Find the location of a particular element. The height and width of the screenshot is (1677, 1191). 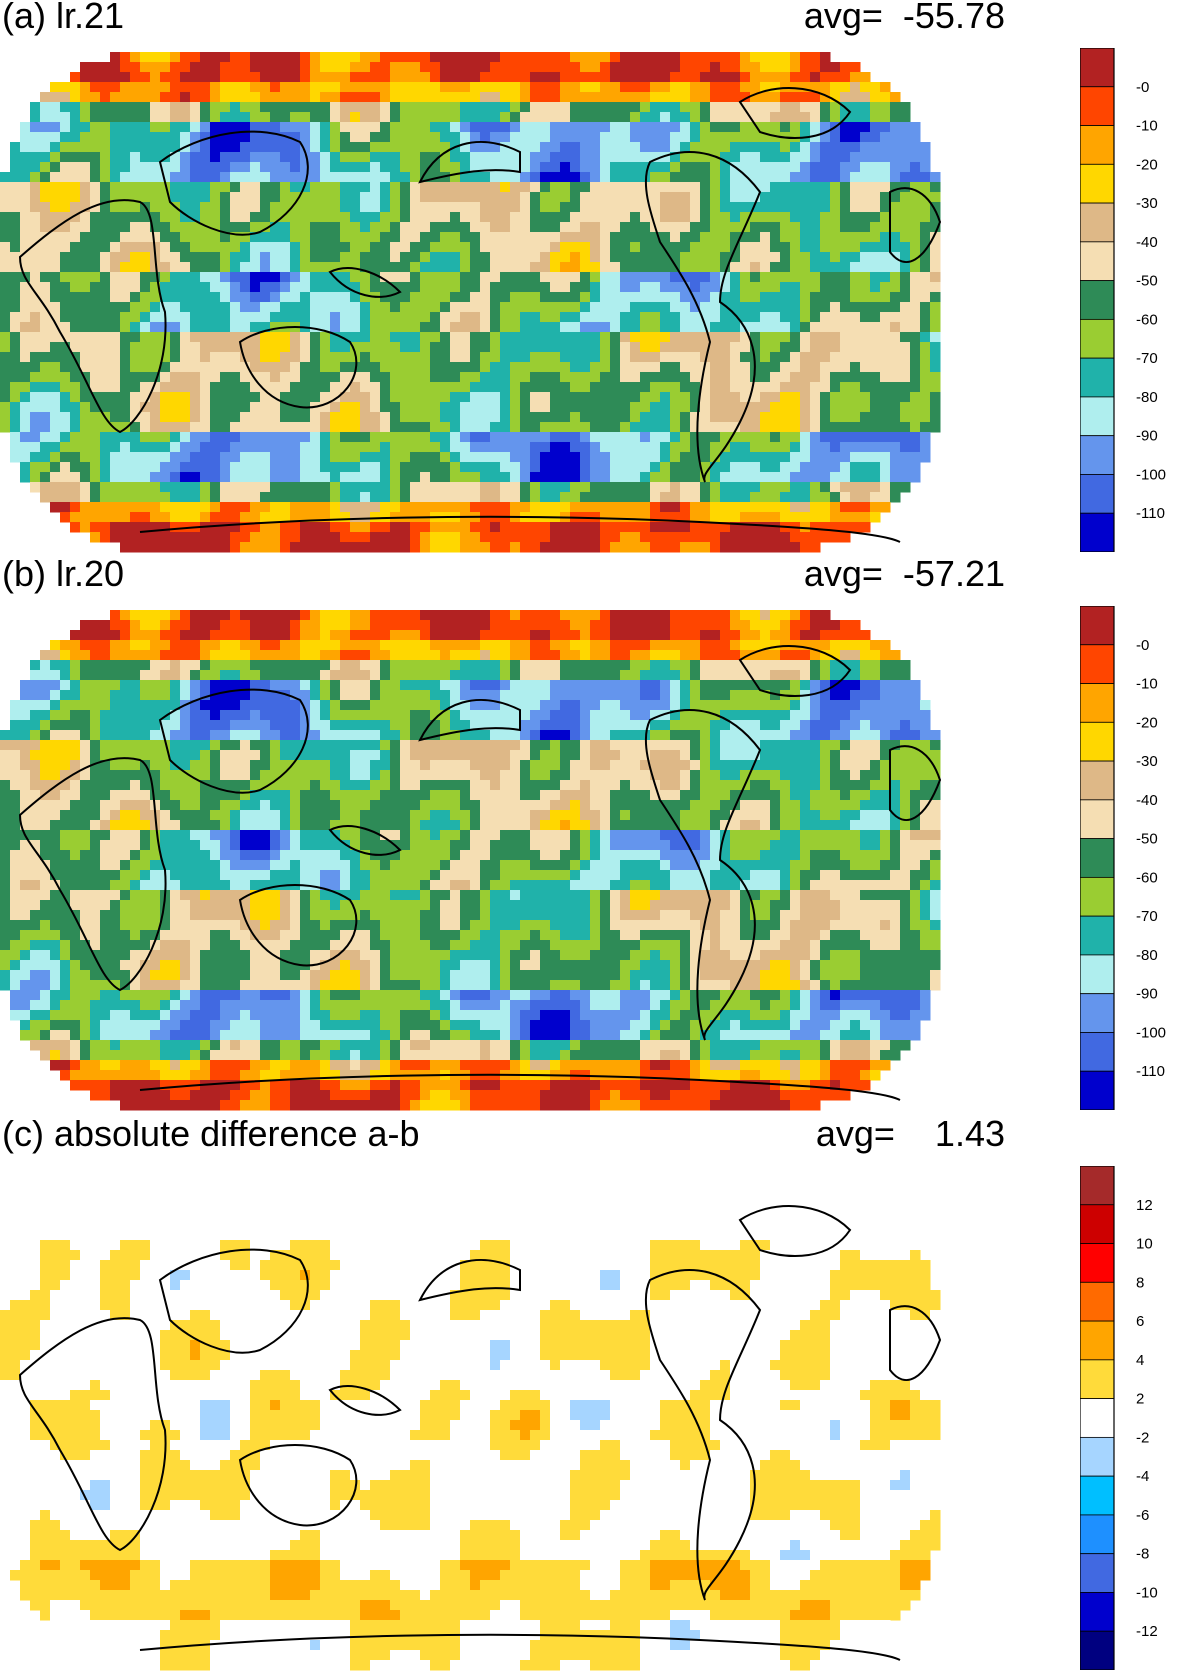

panel-title: (c) absolute difference a-b is located at coordinates (211, 1133).